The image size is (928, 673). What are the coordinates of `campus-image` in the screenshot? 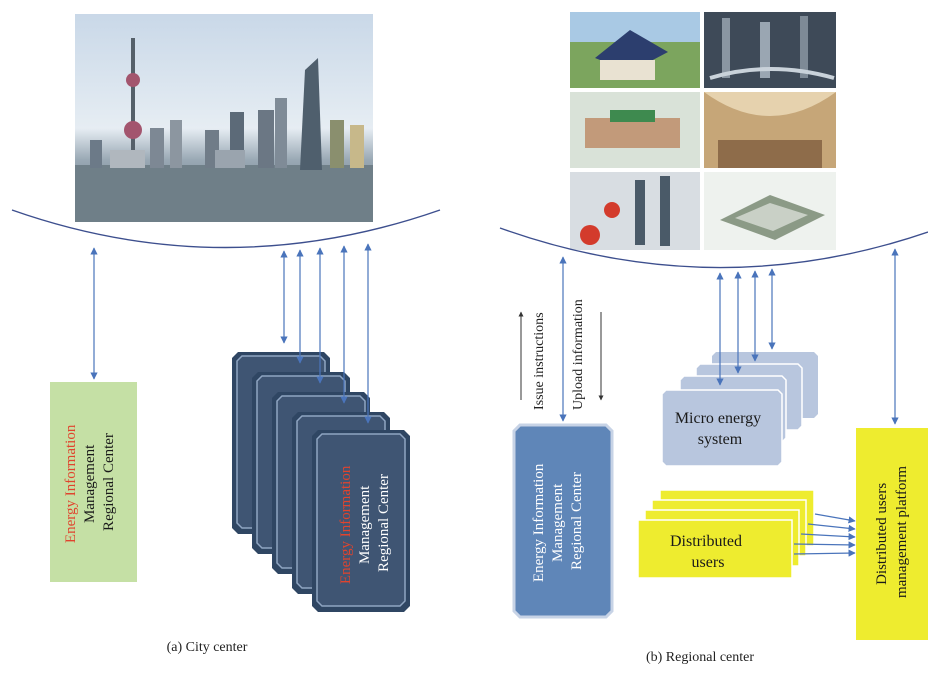 It's located at (635, 130).